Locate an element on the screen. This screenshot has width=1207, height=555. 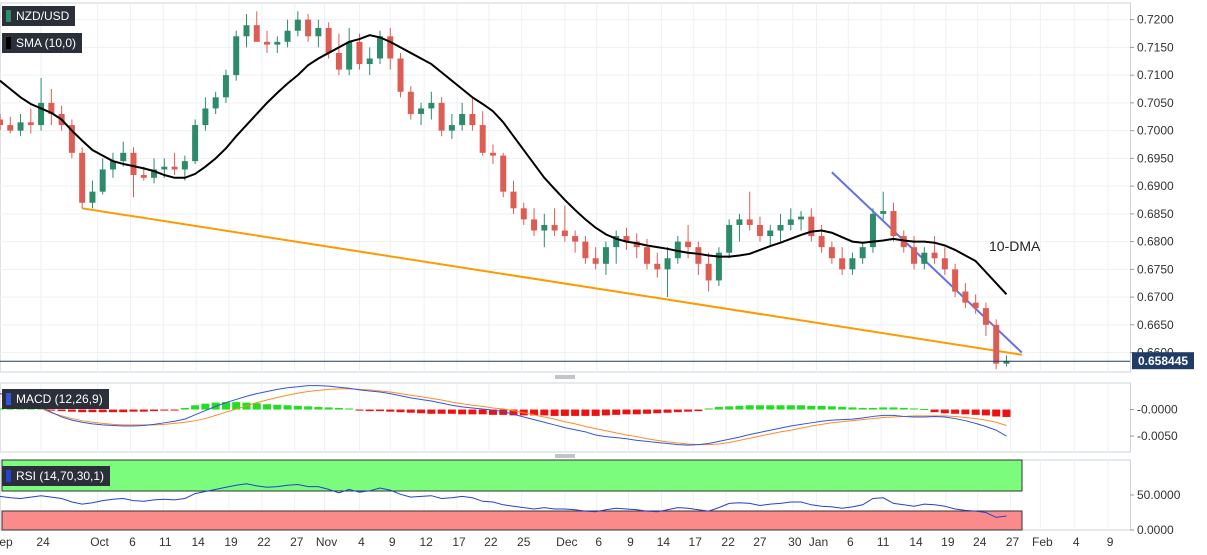
x-tick-label: Jan is located at coordinates (818, 542).